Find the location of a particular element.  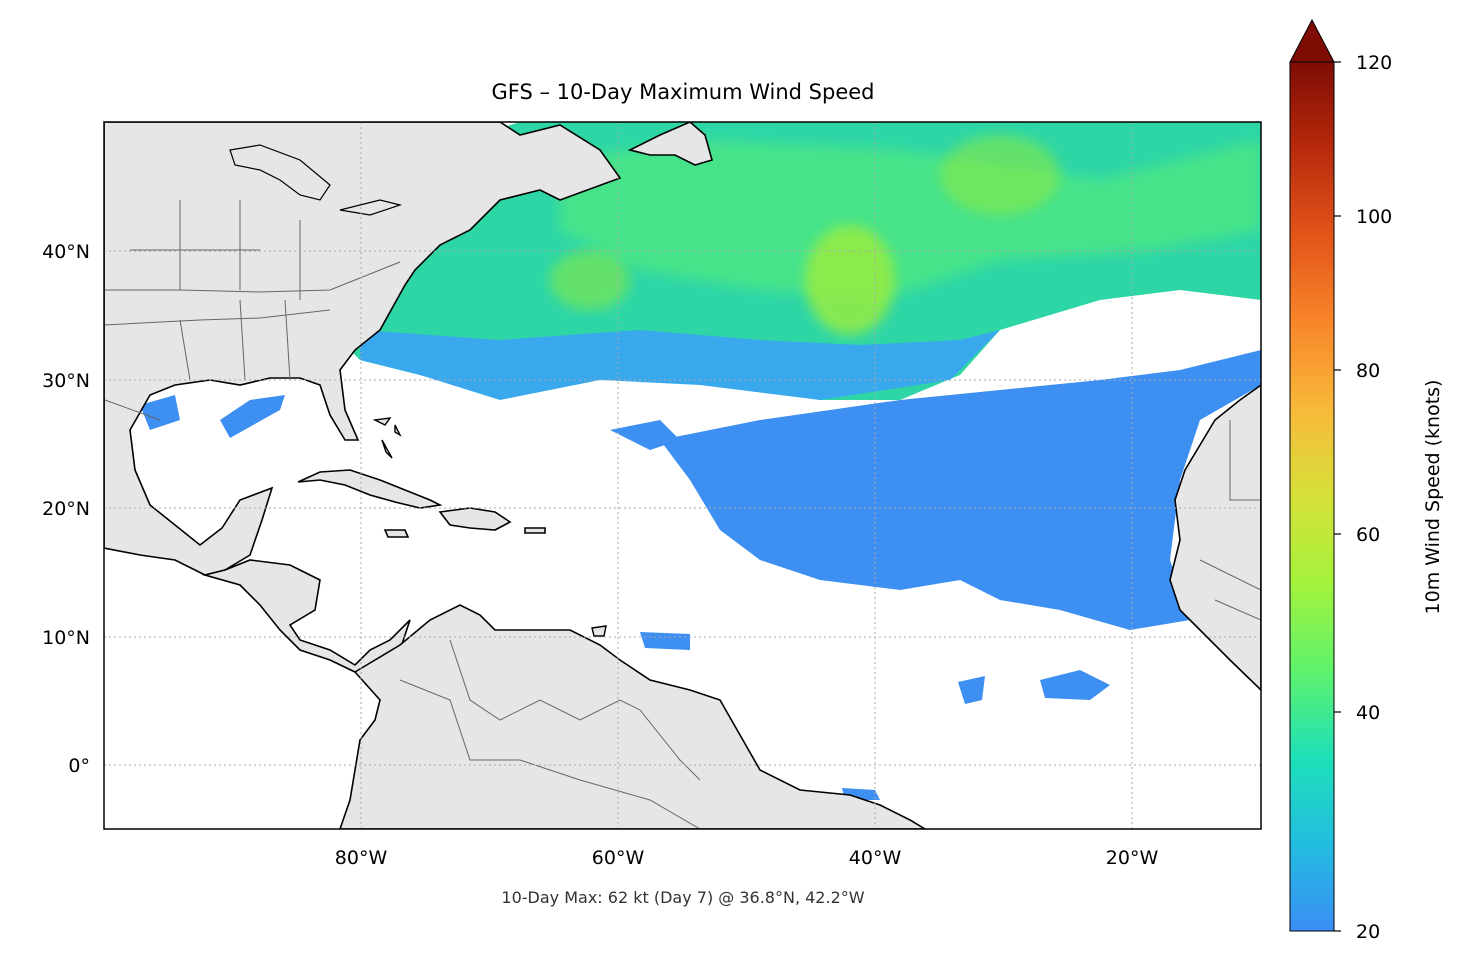

colorbar-tick-100: 100 is located at coordinates (1374, 217).